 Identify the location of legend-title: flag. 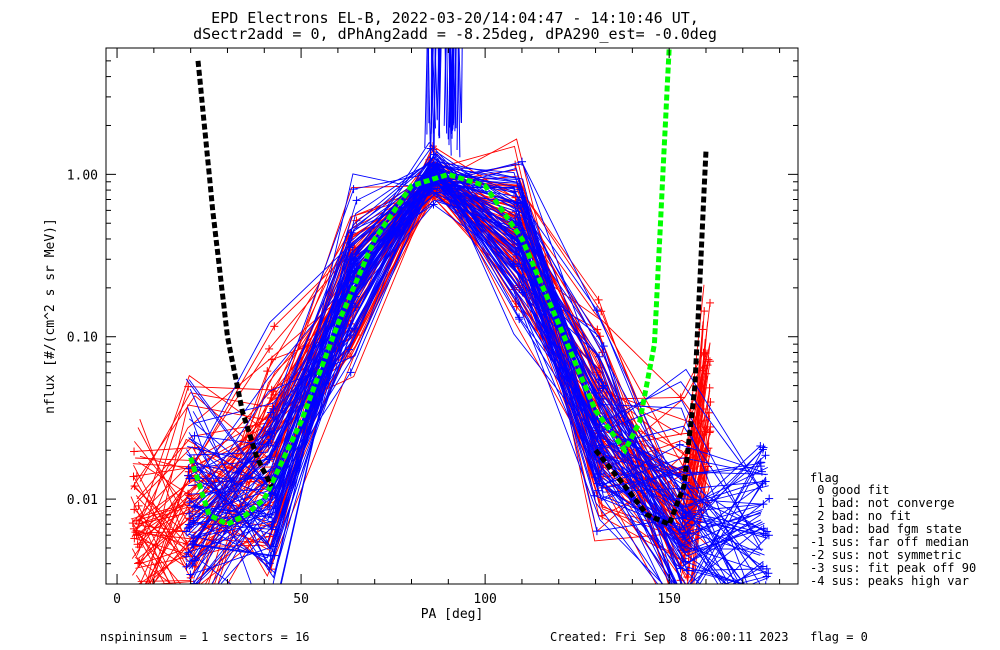
(824, 478).